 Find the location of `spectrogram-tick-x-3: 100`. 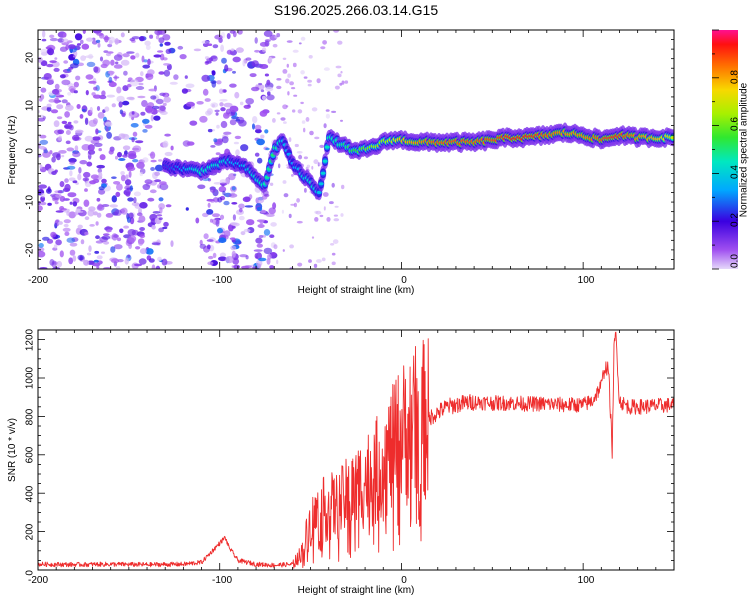

spectrogram-tick-x-3: 100 is located at coordinates (586, 280).